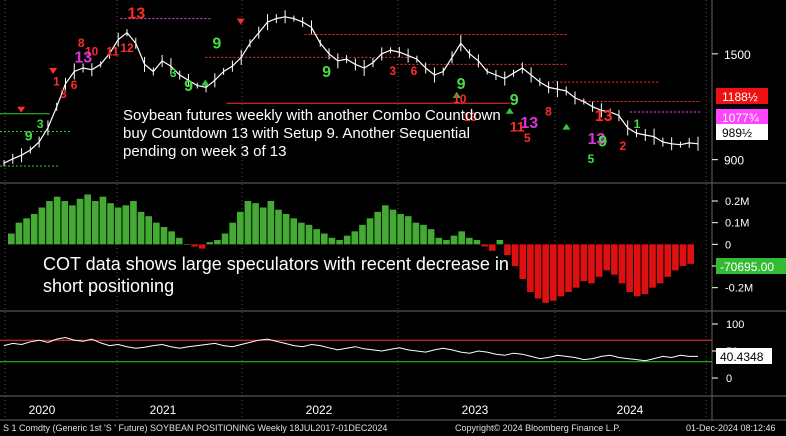  What do you see at coordinates (728, 245) in the screenshot?
I see `cot-tick-label: 0` at bounding box center [728, 245].